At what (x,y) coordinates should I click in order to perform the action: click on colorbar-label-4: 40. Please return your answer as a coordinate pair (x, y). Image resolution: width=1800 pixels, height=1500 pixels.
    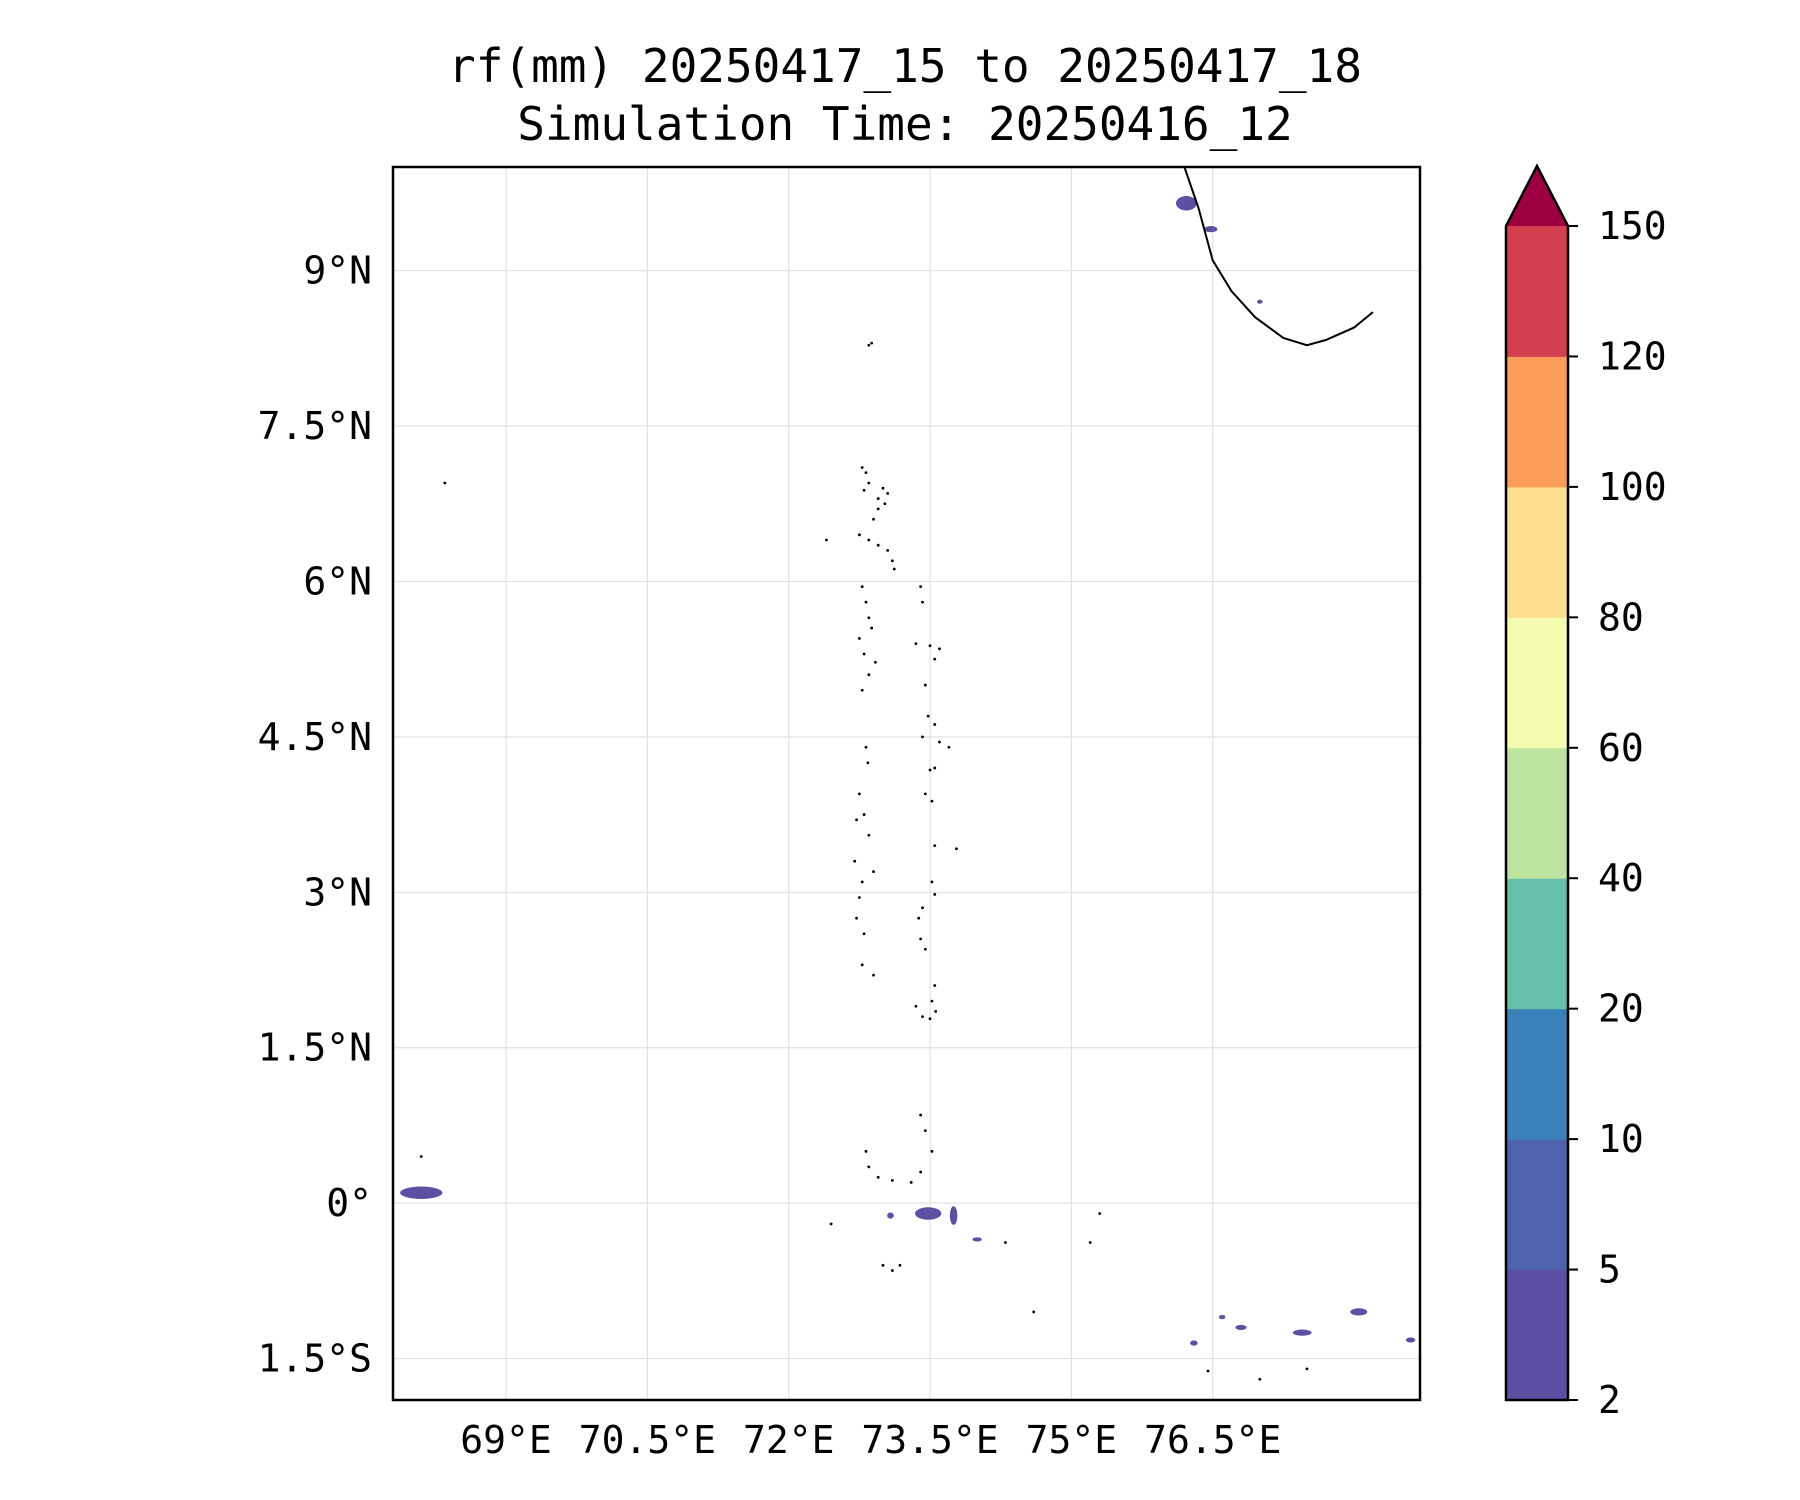
    Looking at the image, I should click on (1621, 878).